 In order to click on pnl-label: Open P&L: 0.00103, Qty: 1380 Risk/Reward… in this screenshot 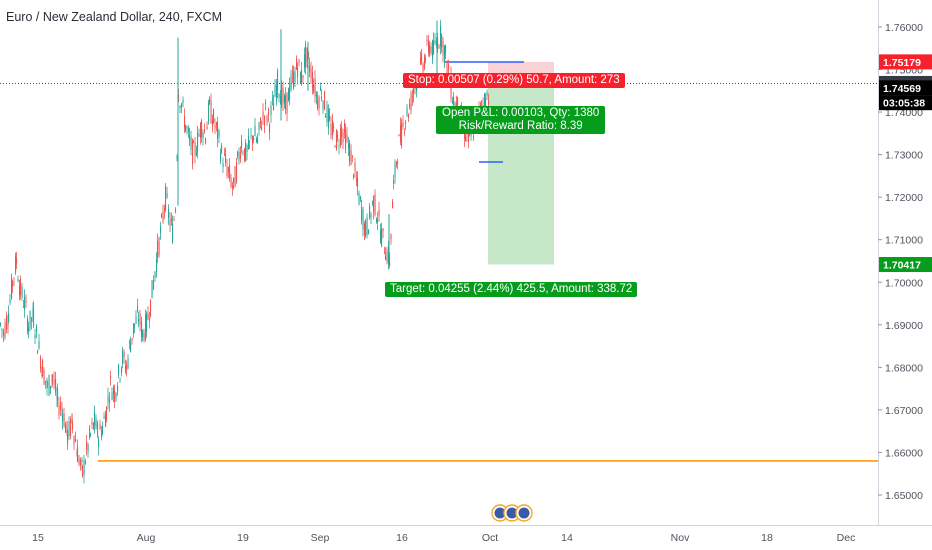, I will do `click(521, 120)`.